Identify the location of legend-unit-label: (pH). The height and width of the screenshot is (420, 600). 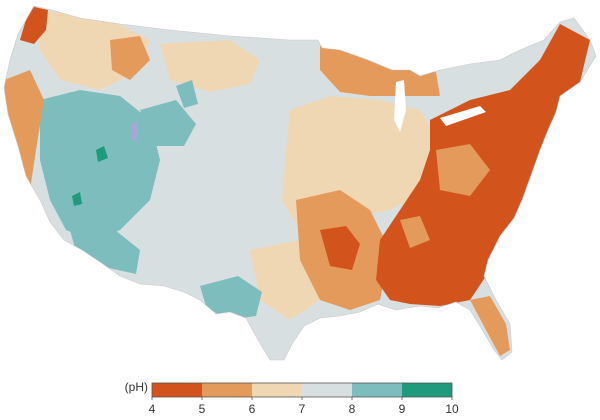
(136, 387).